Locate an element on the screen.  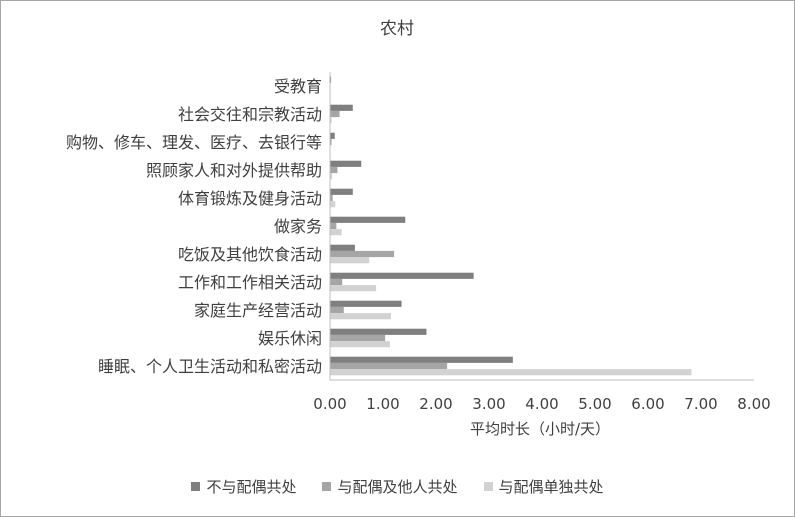
chart-title: 农村 is located at coordinates (397, 29).